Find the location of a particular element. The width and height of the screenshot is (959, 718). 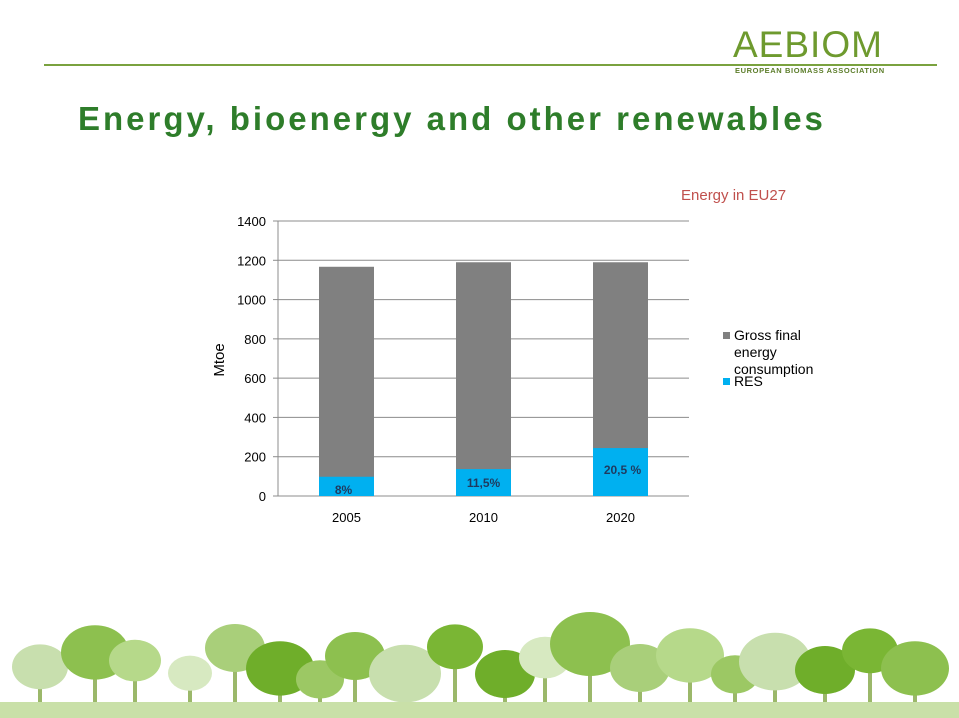

x-tick-label: 2010 is located at coordinates (483, 517).